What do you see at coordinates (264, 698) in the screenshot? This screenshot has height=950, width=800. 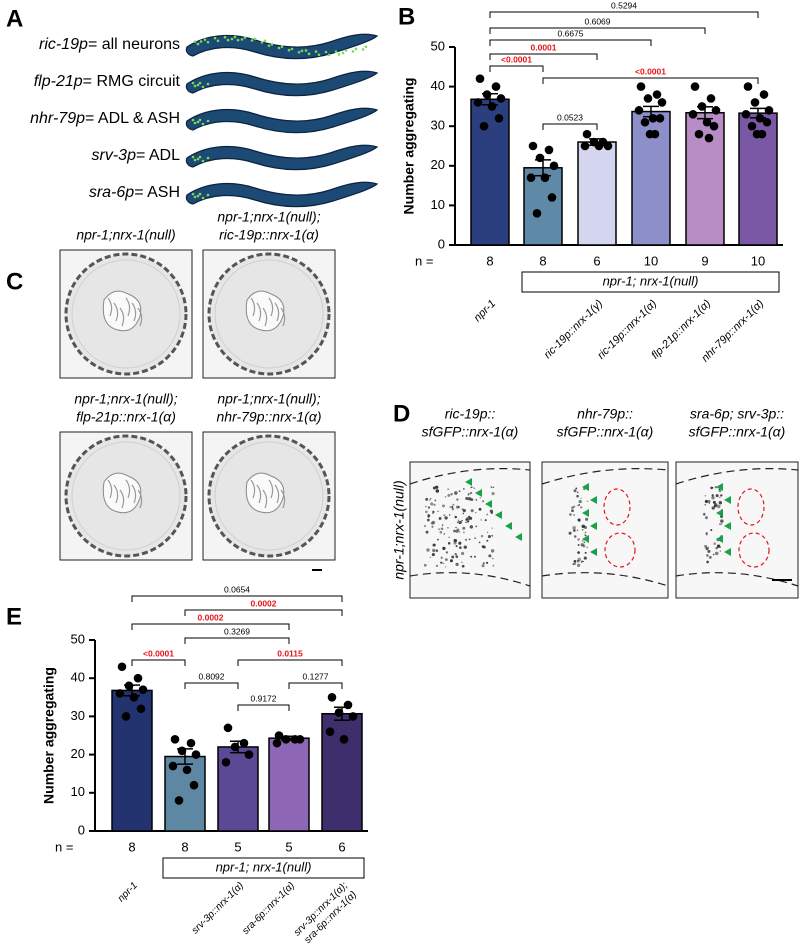 I see `p-value: 0.9172` at bounding box center [264, 698].